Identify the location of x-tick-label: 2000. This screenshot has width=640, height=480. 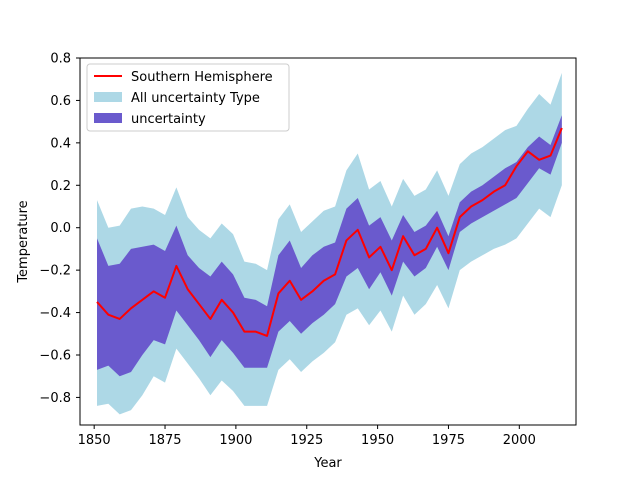
(519, 440).